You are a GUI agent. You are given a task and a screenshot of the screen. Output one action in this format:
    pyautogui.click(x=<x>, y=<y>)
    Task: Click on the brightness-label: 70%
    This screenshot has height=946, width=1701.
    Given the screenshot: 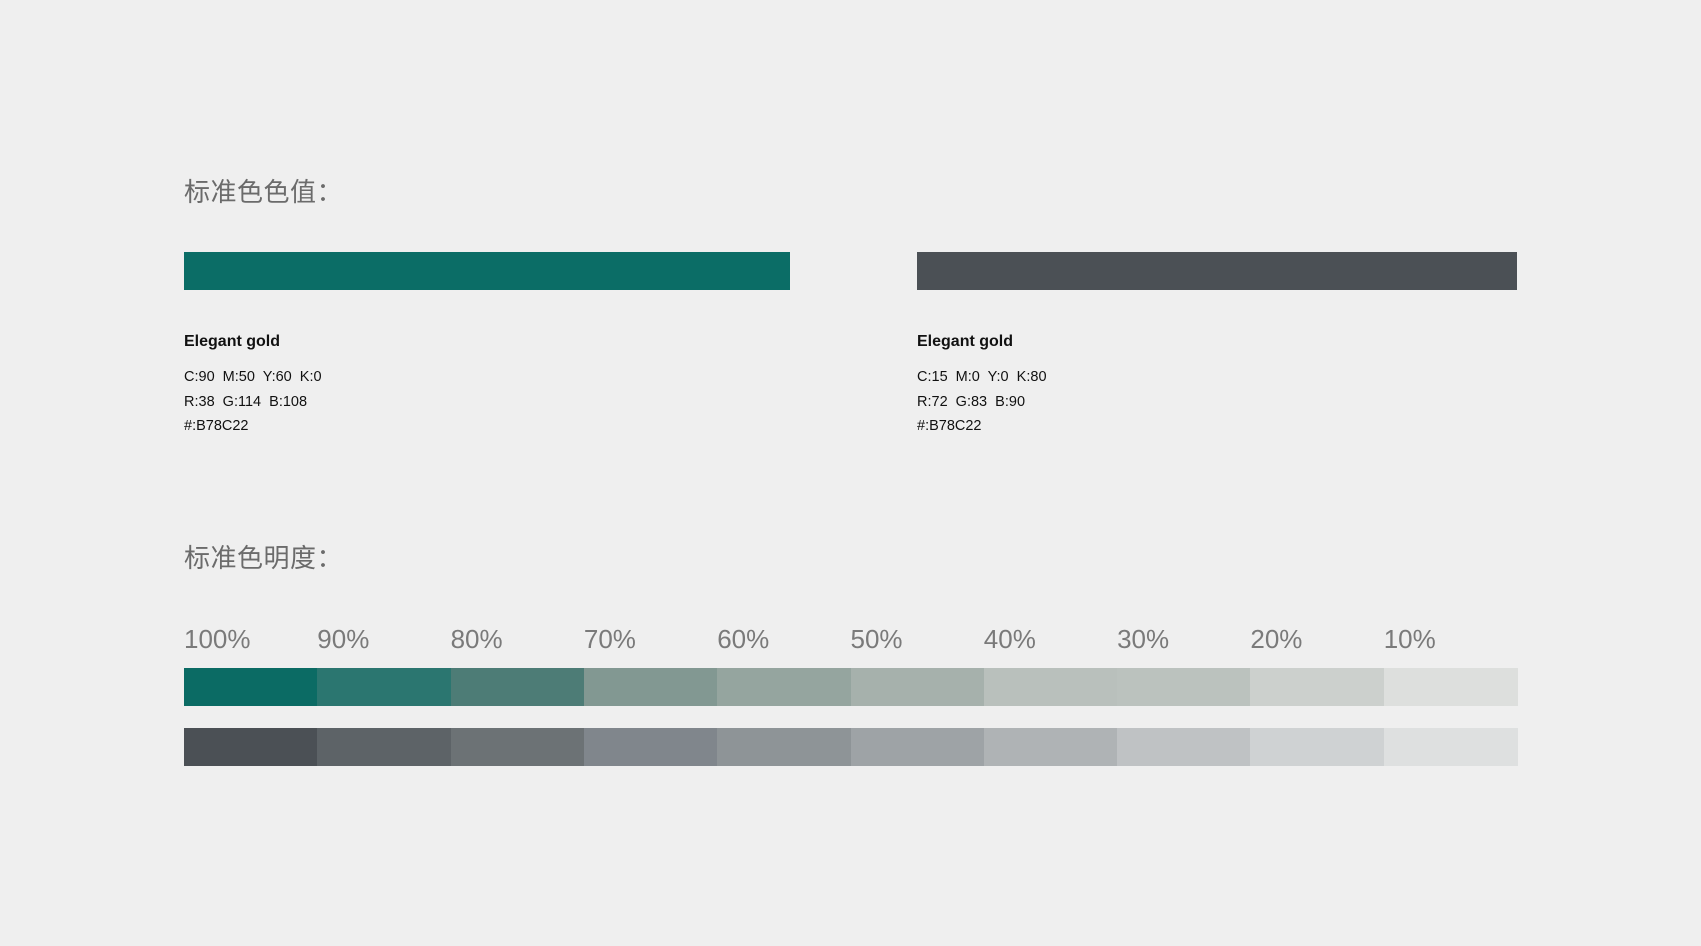 What is the action you would take?
    pyautogui.click(x=609, y=639)
    